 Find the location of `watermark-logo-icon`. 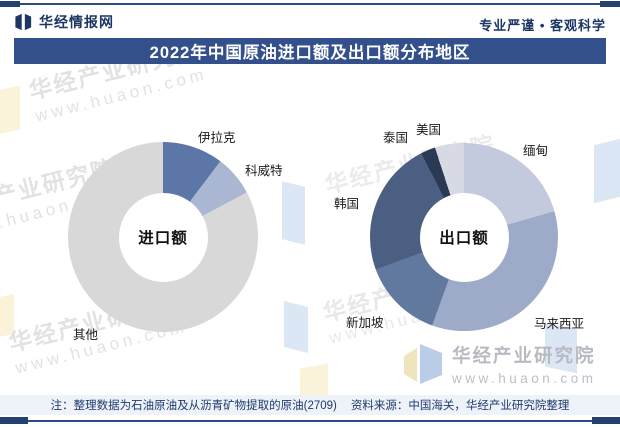

watermark-logo-icon is located at coordinates (423, 366).